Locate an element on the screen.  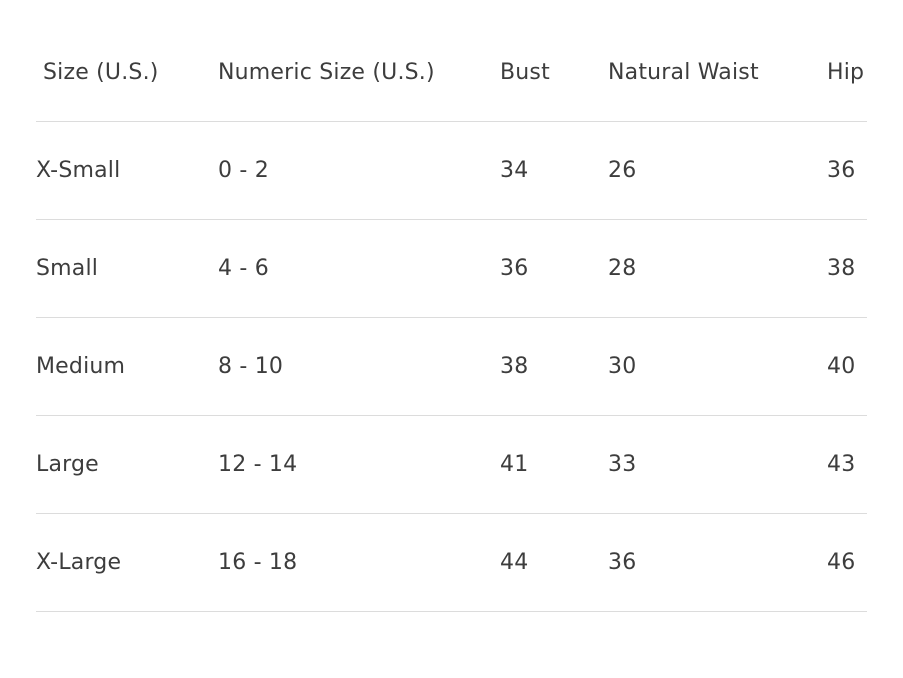
cell-size: X-Small is located at coordinates (127, 170).